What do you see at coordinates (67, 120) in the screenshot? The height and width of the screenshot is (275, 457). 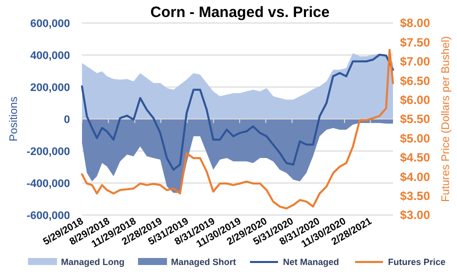 I see `y-tick-label: 0` at bounding box center [67, 120].